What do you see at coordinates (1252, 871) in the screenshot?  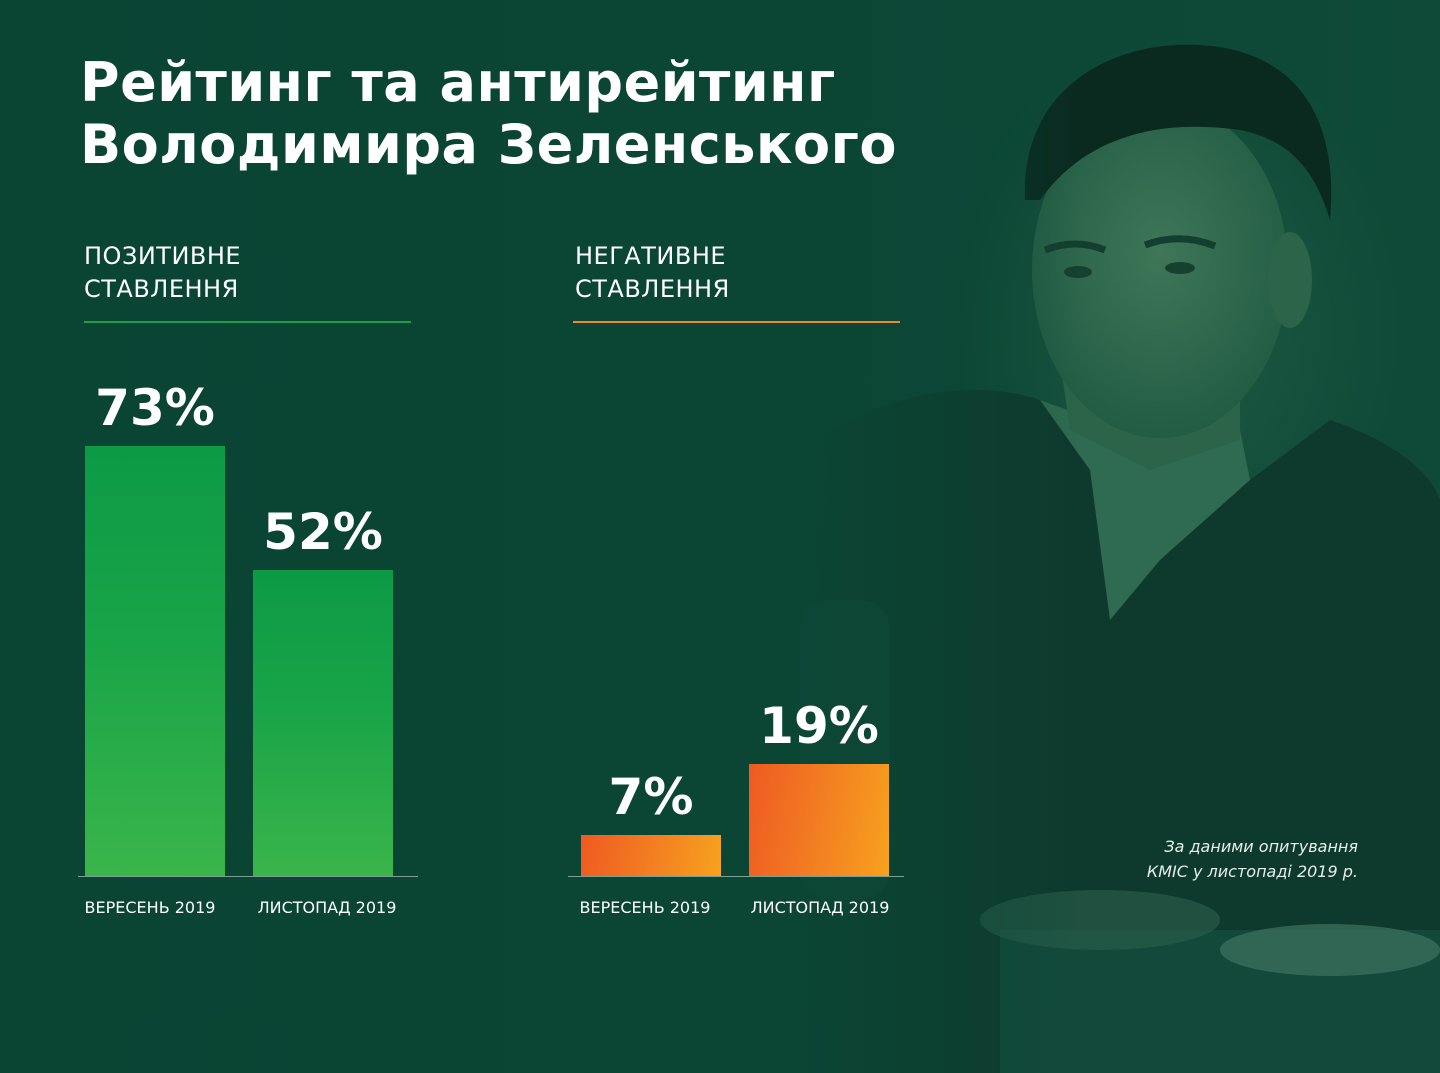 I see `source-note-line-2: КМІС у листопаді 2019 р.` at bounding box center [1252, 871].